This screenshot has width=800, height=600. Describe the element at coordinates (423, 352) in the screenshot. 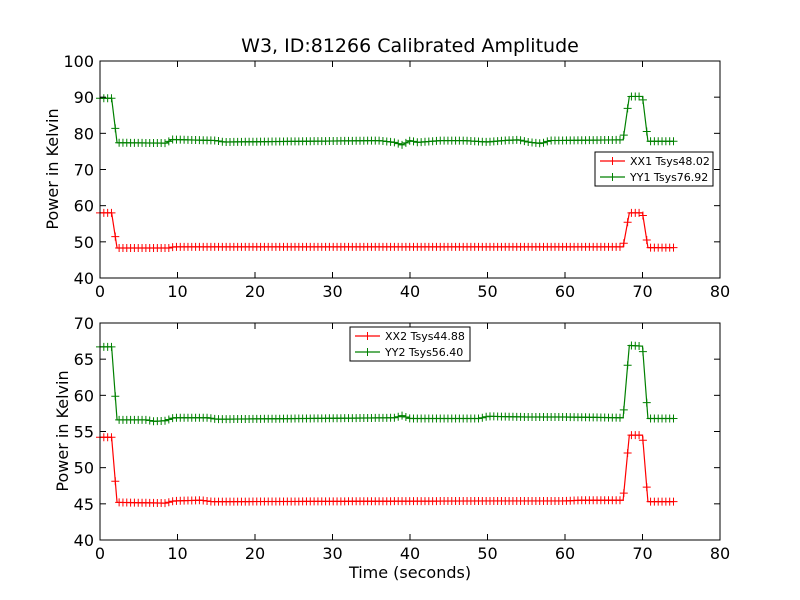

I see `legend-label: YY2 Tsys56.40` at that location.